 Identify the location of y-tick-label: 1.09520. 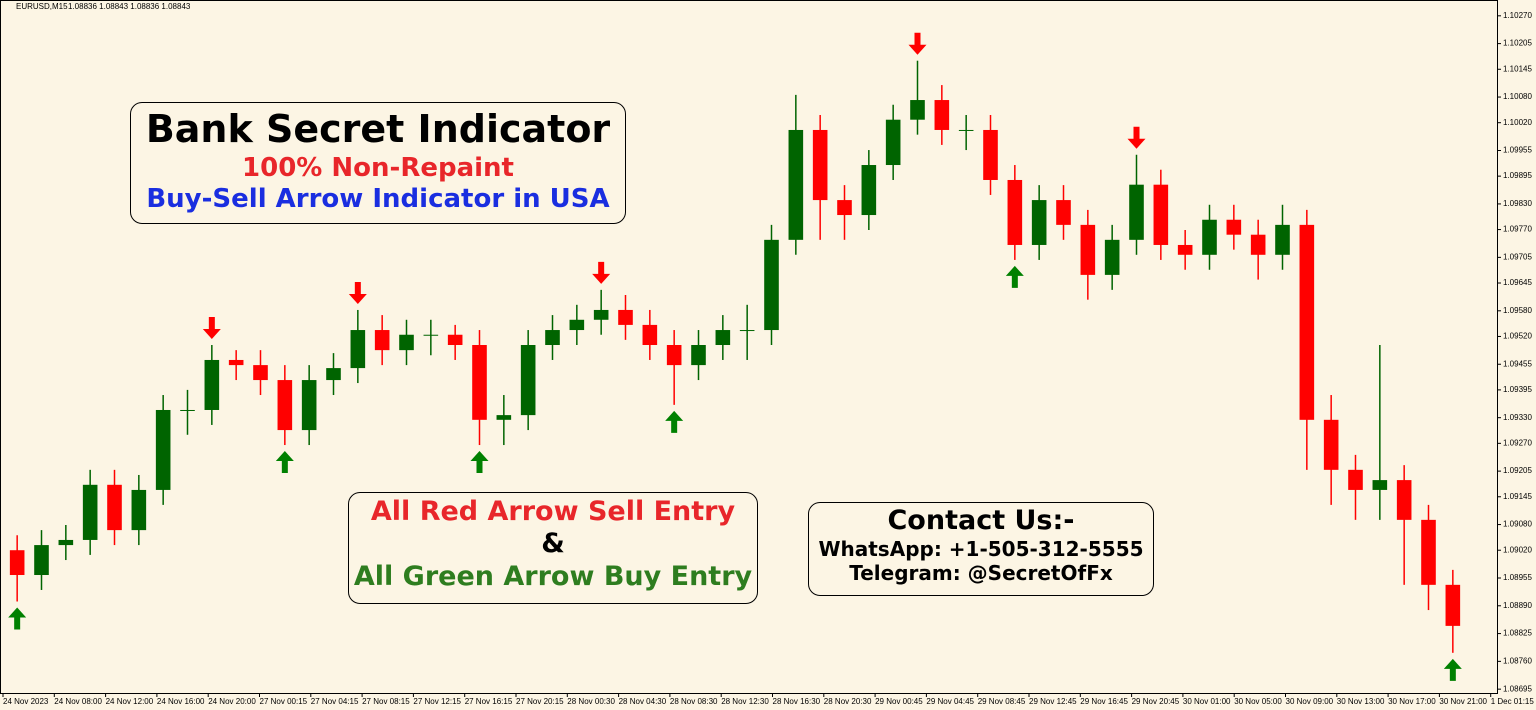
(1517, 336).